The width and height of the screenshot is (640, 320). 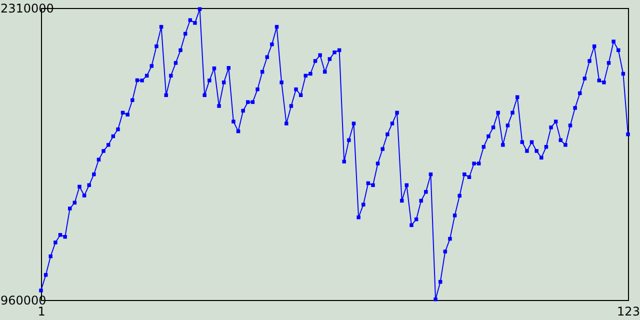 What do you see at coordinates (27, 9) in the screenshot?
I see `y-tick-label: 2310000` at bounding box center [27, 9].